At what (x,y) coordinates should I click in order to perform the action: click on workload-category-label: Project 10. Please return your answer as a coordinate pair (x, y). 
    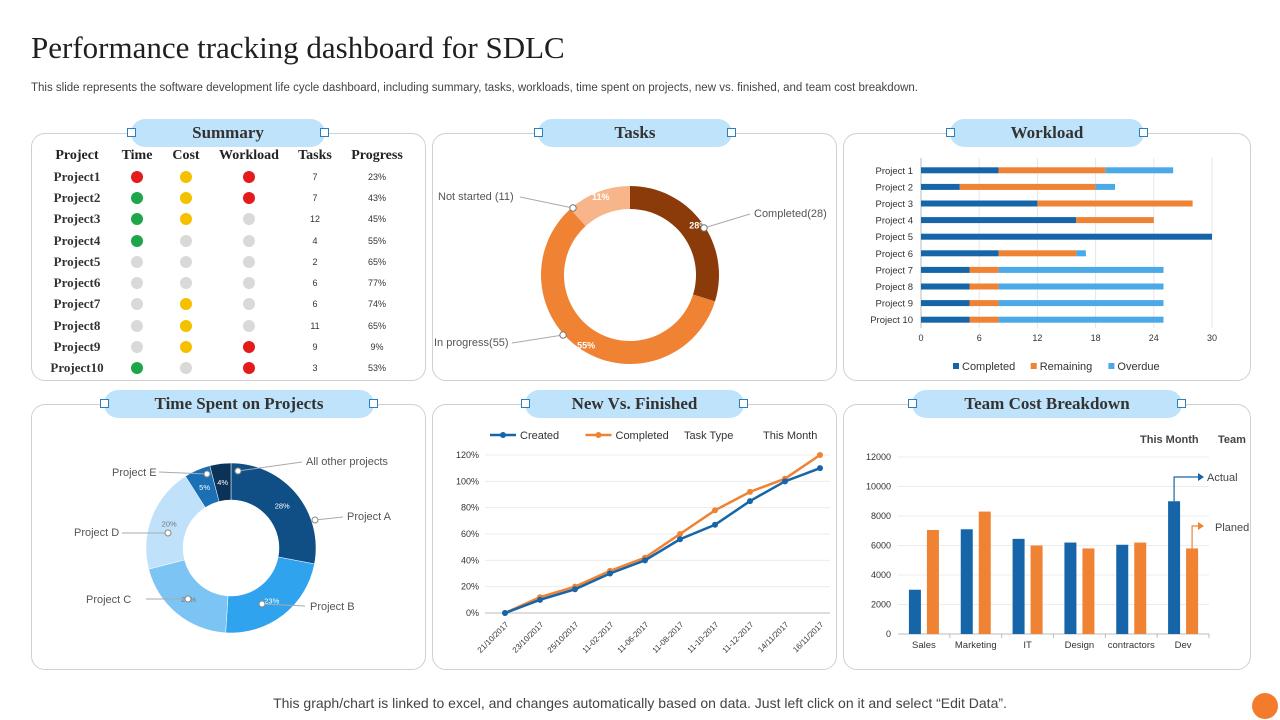
    Looking at the image, I should click on (891, 320).